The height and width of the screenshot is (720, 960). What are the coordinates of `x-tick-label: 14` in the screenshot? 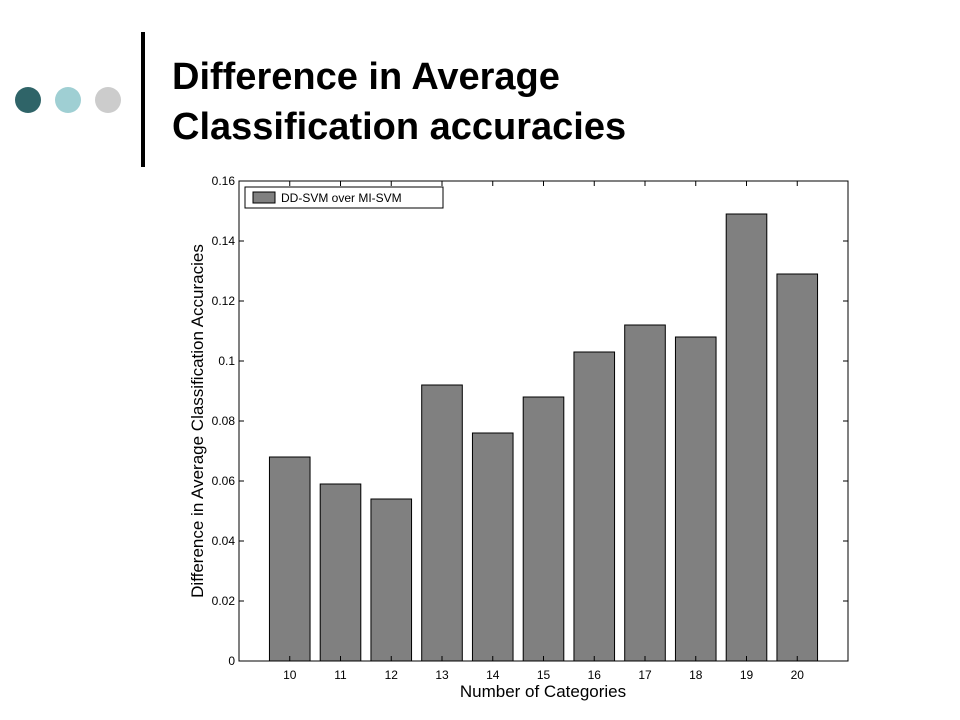 It's located at (493, 675).